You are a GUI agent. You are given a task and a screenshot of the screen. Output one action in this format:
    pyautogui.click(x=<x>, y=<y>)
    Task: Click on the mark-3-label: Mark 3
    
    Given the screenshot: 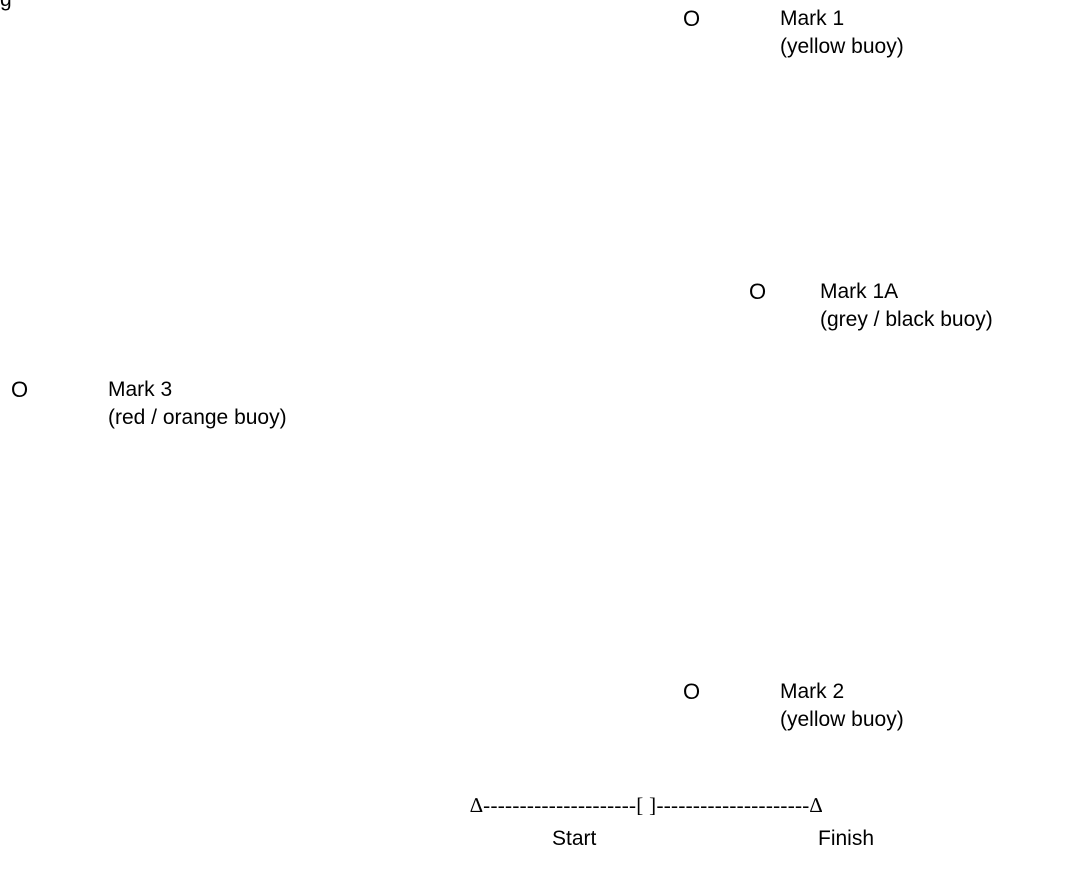 What is the action you would take?
    pyautogui.click(x=140, y=389)
    